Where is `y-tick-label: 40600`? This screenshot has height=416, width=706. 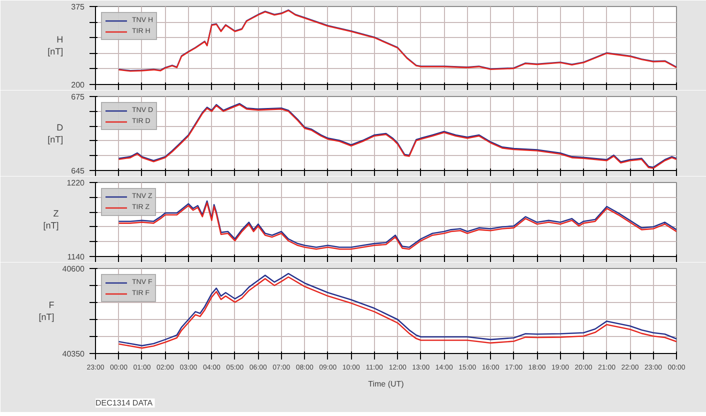
y-tick-label: 40600 is located at coordinates (74, 269).